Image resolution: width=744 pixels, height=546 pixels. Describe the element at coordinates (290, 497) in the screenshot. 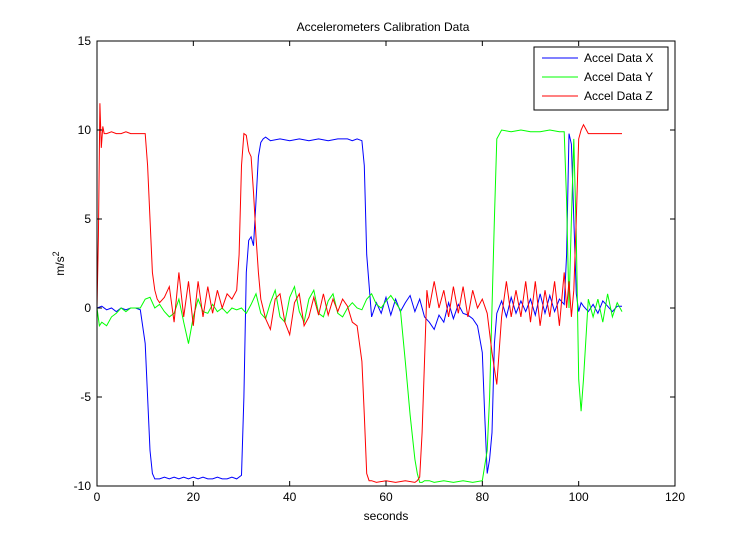

I see `x-tick-label: 40` at that location.